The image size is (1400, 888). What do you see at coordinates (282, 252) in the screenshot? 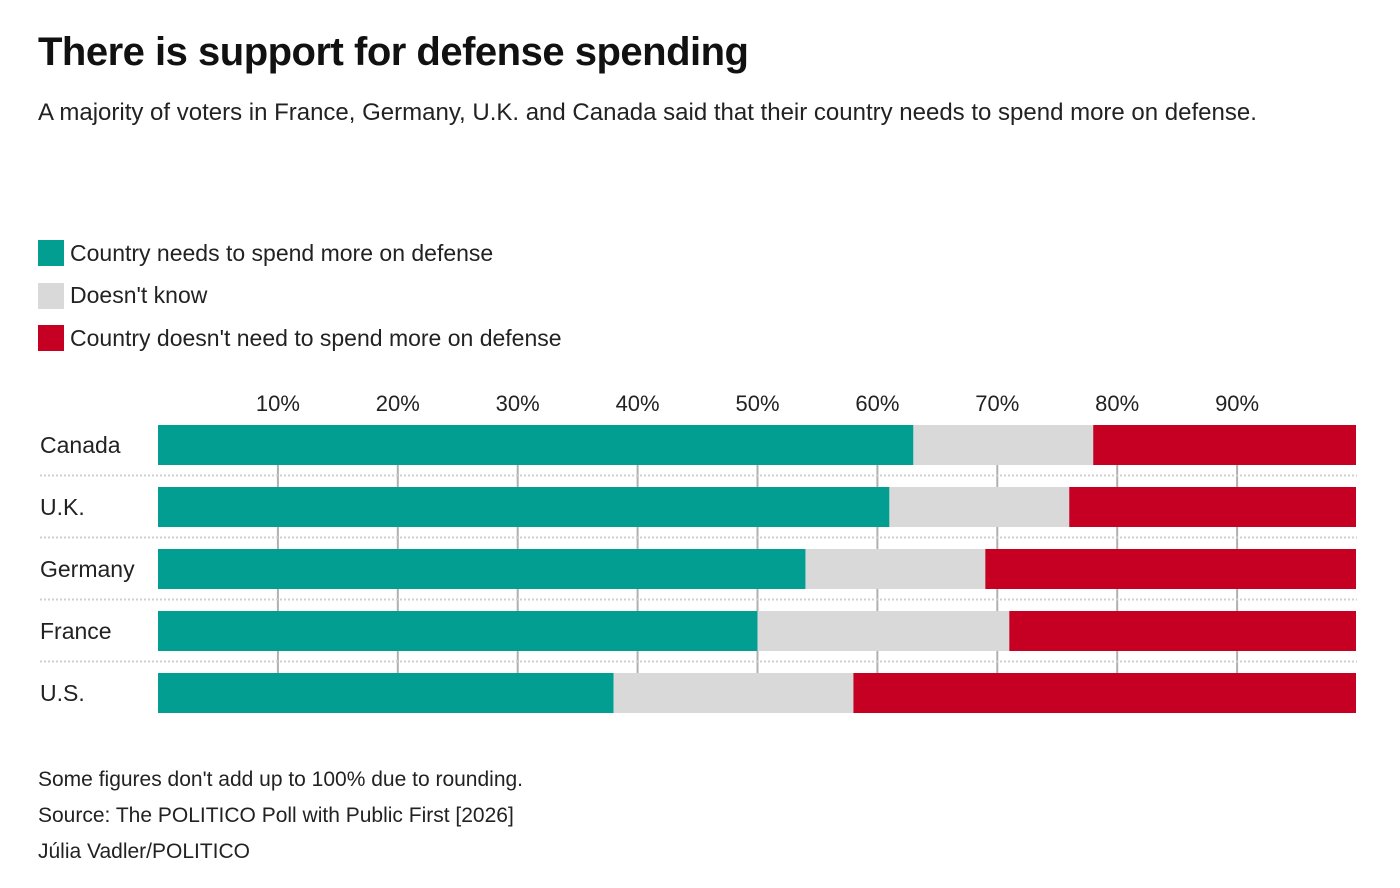
I see `legend-label: Country needs to spend more on defense` at bounding box center [282, 252].